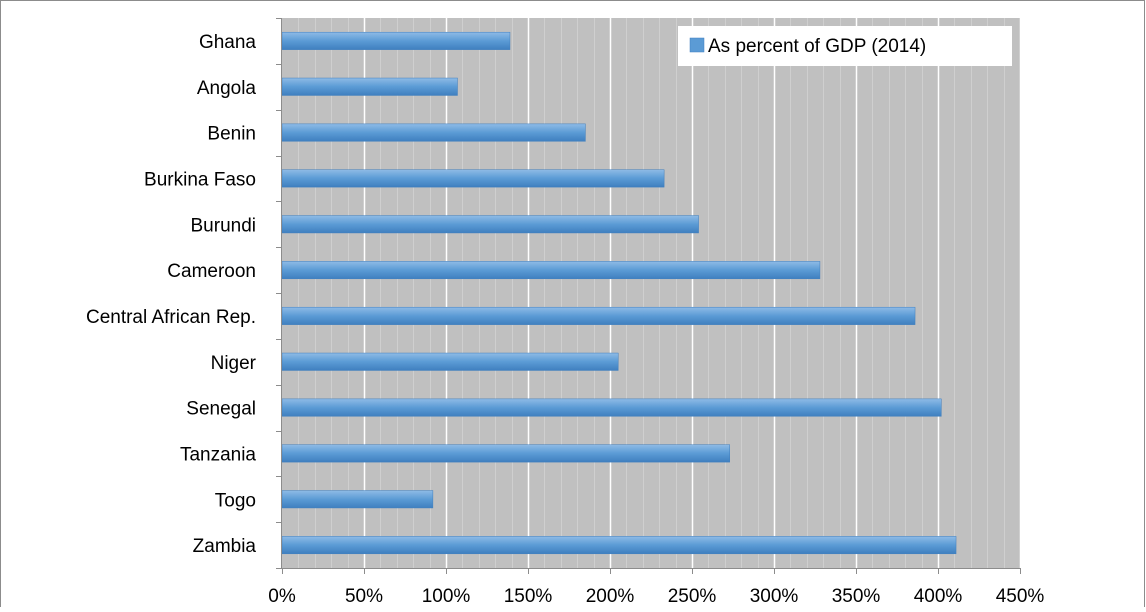 The height and width of the screenshot is (612, 1146). What do you see at coordinates (446, 596) in the screenshot?
I see `x-tick-label: 100%` at bounding box center [446, 596].